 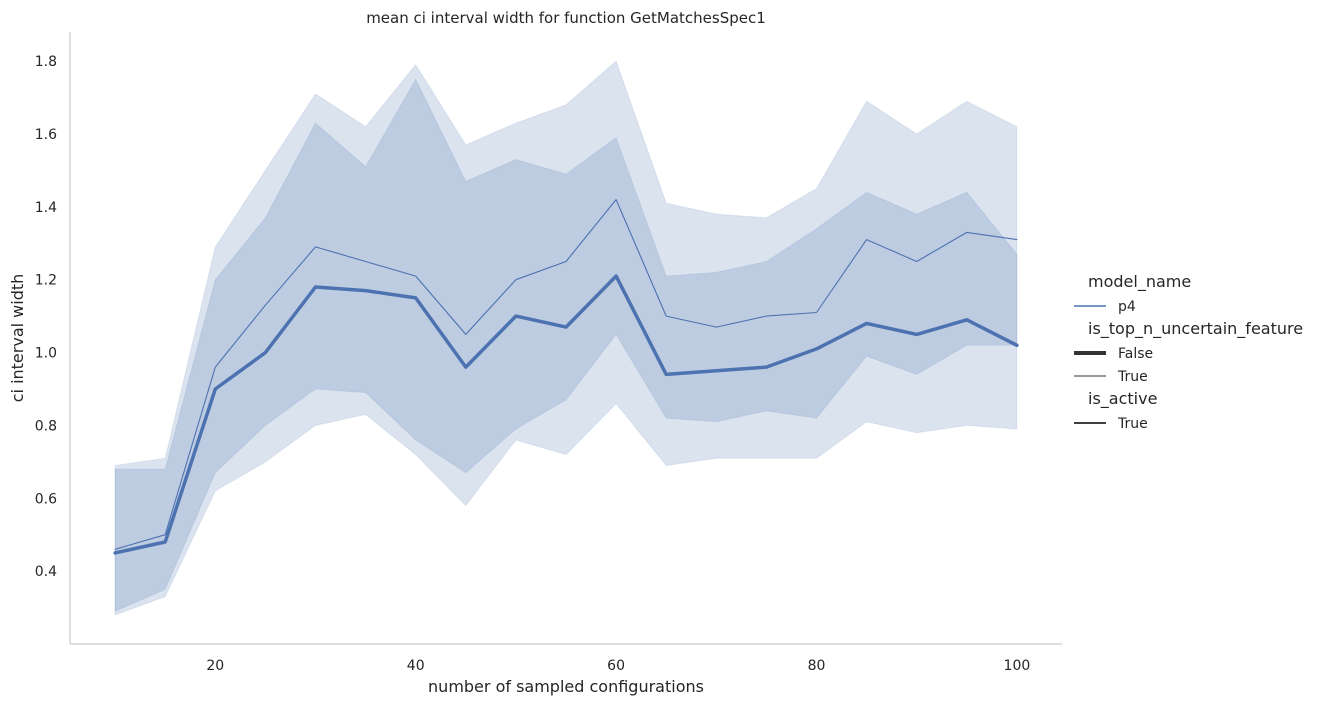 What do you see at coordinates (1195, 329) in the screenshot?
I see `legend-group-title: is_top_n_uncertain_feature` at bounding box center [1195, 329].